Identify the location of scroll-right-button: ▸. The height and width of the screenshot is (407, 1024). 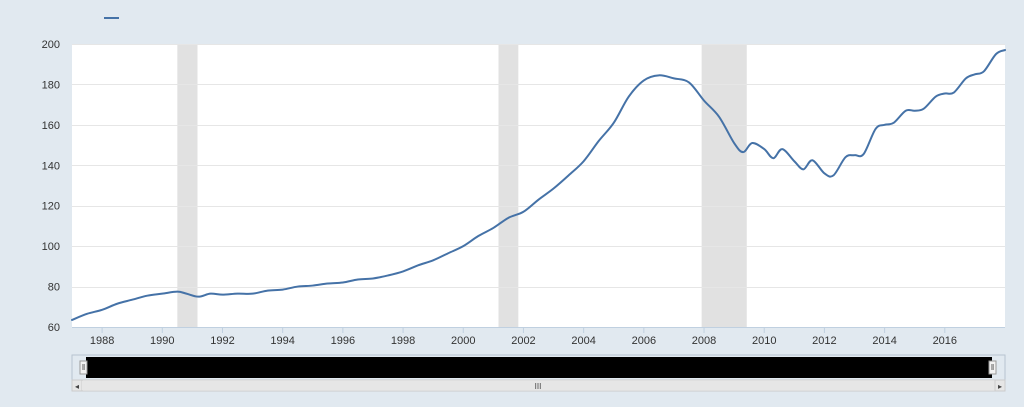
(1000, 385).